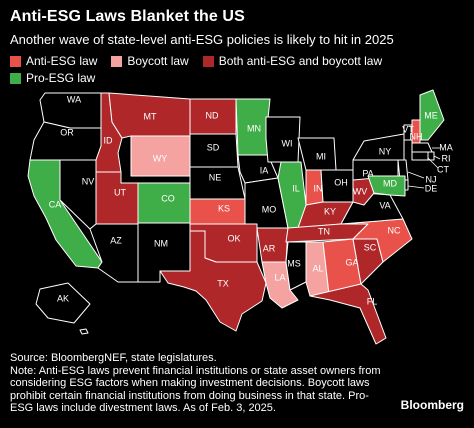  I want to click on state-label-al: AL, so click(317, 268).